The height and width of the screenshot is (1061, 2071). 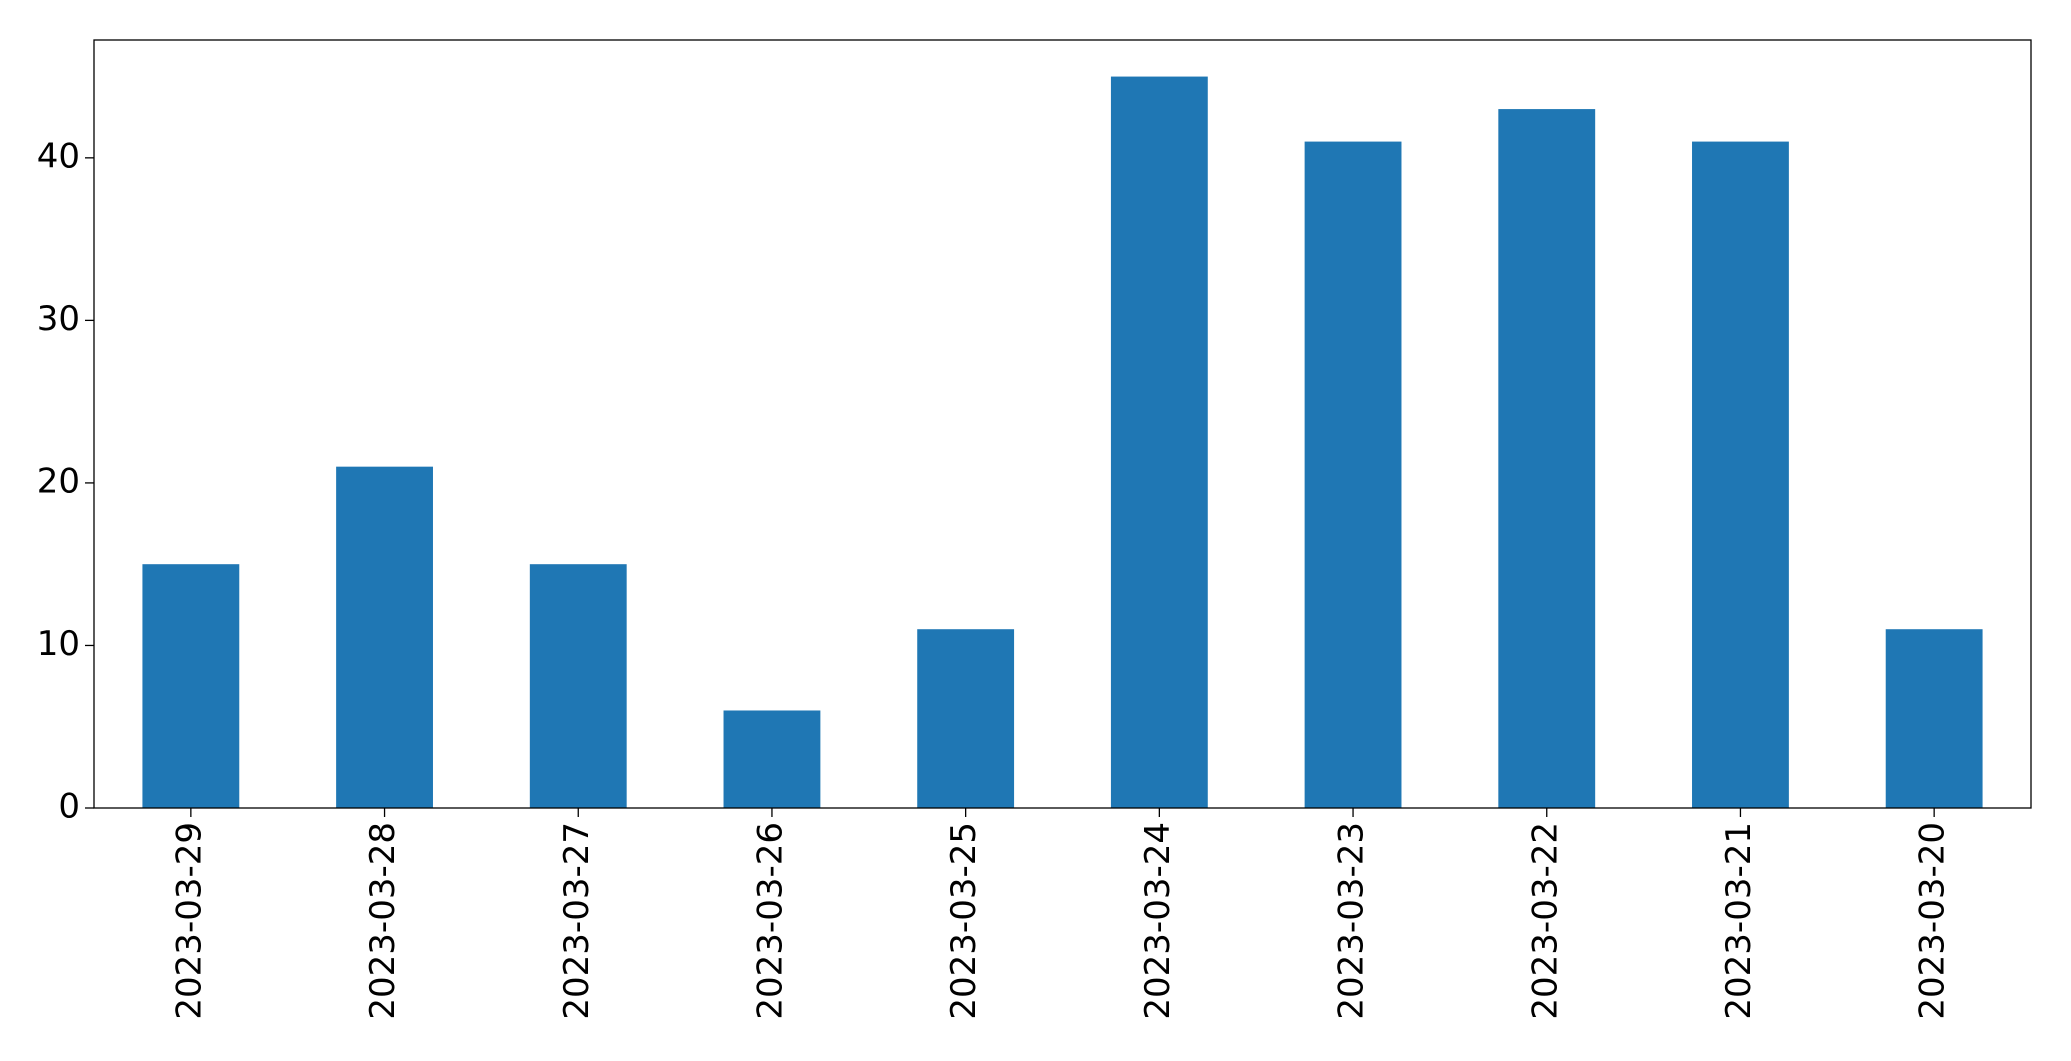 What do you see at coordinates (770, 921) in the screenshot?
I see `x-tick-label: 2023-03-26` at bounding box center [770, 921].